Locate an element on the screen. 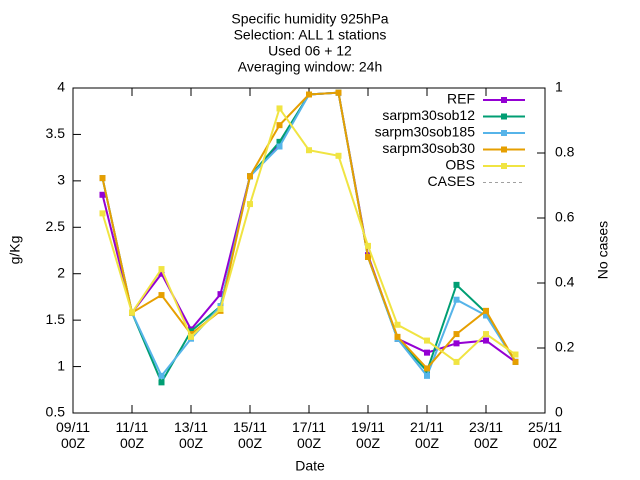 This screenshot has width=640, height=480. legend-label: REF is located at coordinates (461, 99).